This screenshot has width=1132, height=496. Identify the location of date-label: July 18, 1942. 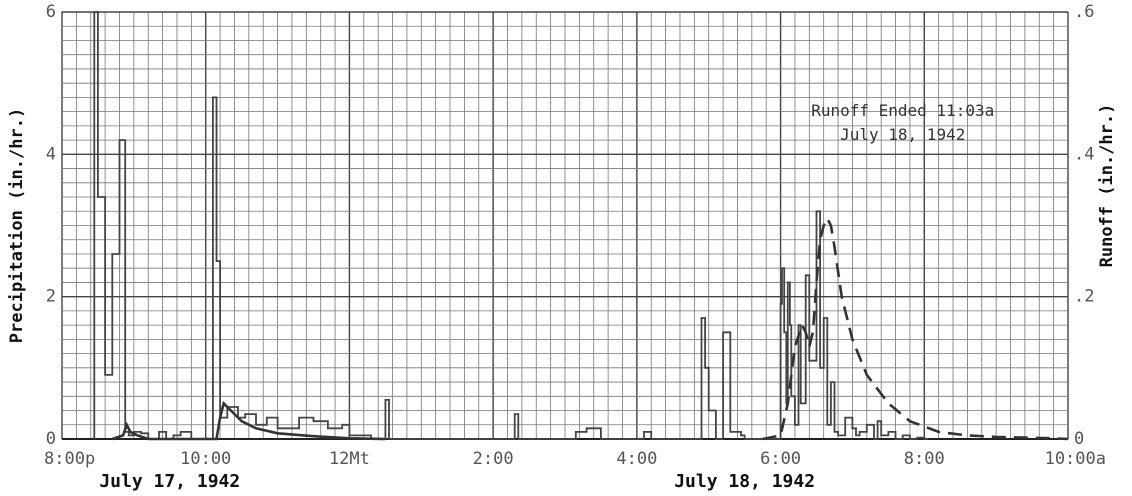
(744, 481).